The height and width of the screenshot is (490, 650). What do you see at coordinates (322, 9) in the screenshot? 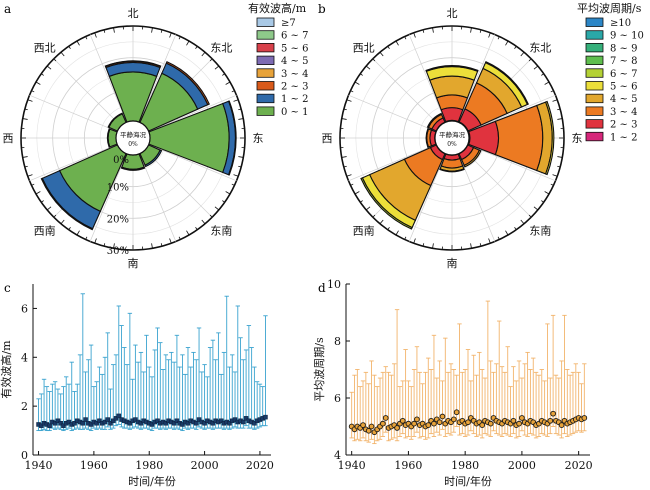
I see `panel-label-b: b` at bounding box center [322, 9].